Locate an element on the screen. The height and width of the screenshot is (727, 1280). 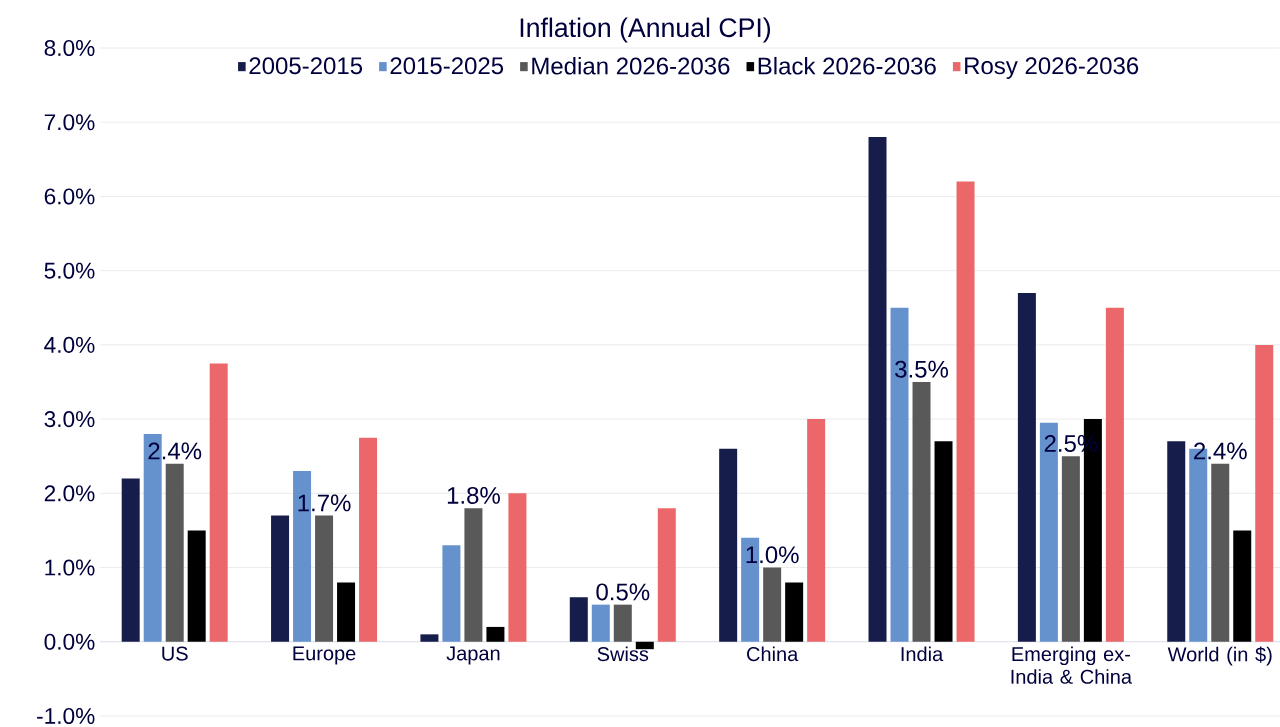
y-tick-label: 3.0% is located at coordinates (69, 419).